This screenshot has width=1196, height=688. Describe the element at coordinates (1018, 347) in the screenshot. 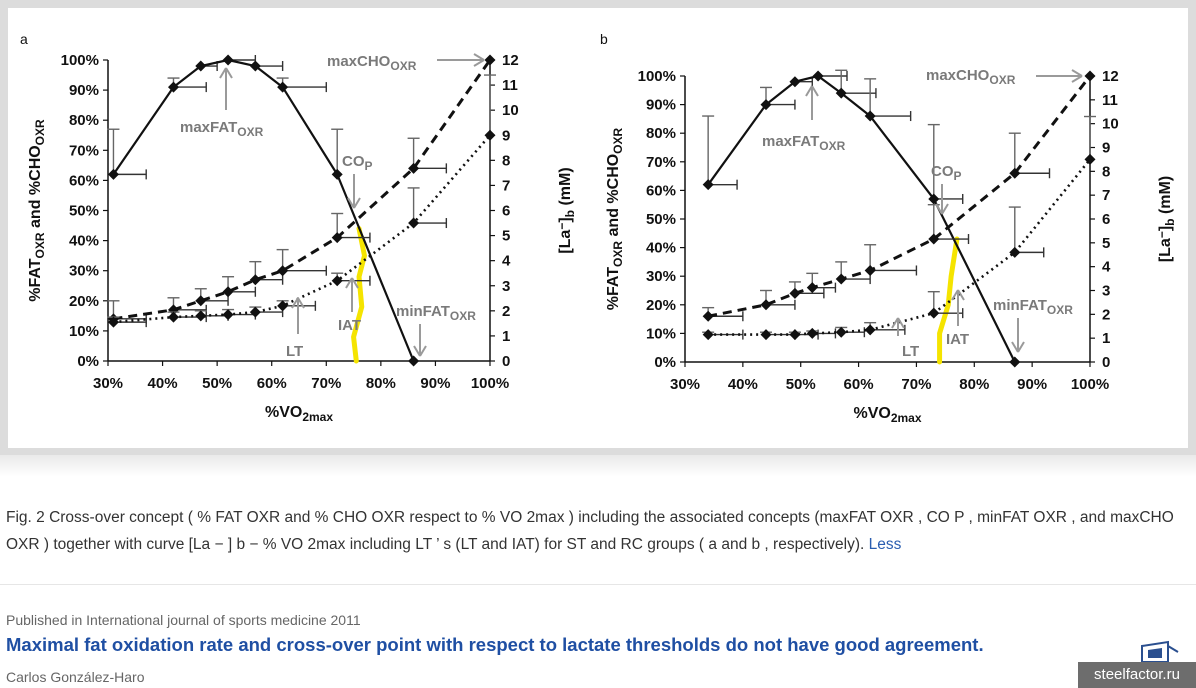

I see `annotation-minfat-oxr-arrow-head` at that location.